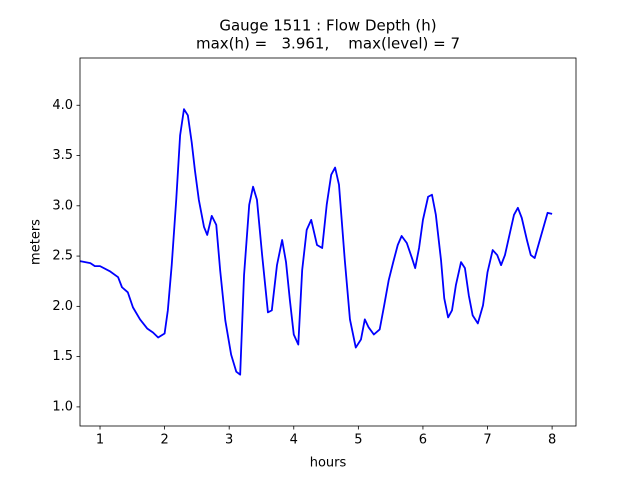 This screenshot has height=480, width=640. Describe the element at coordinates (327, 26) in the screenshot. I see `chart-title: Gauge 1511 : Flow Depth (h)` at that location.